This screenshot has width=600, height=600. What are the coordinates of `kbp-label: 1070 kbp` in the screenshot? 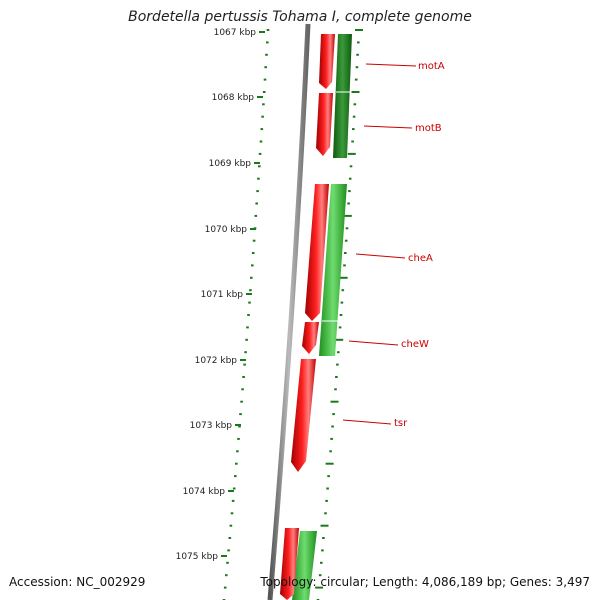 It's located at (226, 230).